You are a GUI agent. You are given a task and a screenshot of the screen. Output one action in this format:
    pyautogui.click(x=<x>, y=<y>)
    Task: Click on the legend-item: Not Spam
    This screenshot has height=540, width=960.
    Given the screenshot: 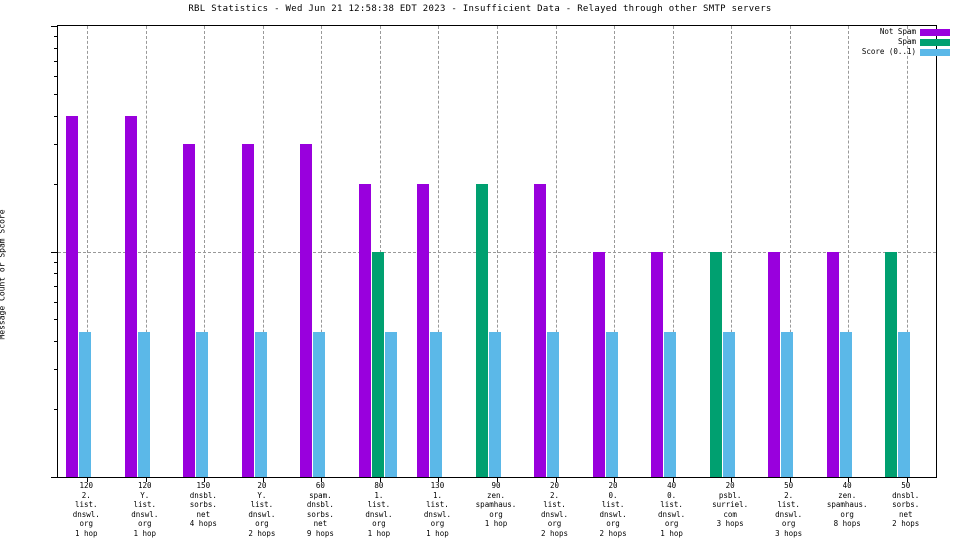 What is the action you would take?
    pyautogui.click(x=906, y=32)
    